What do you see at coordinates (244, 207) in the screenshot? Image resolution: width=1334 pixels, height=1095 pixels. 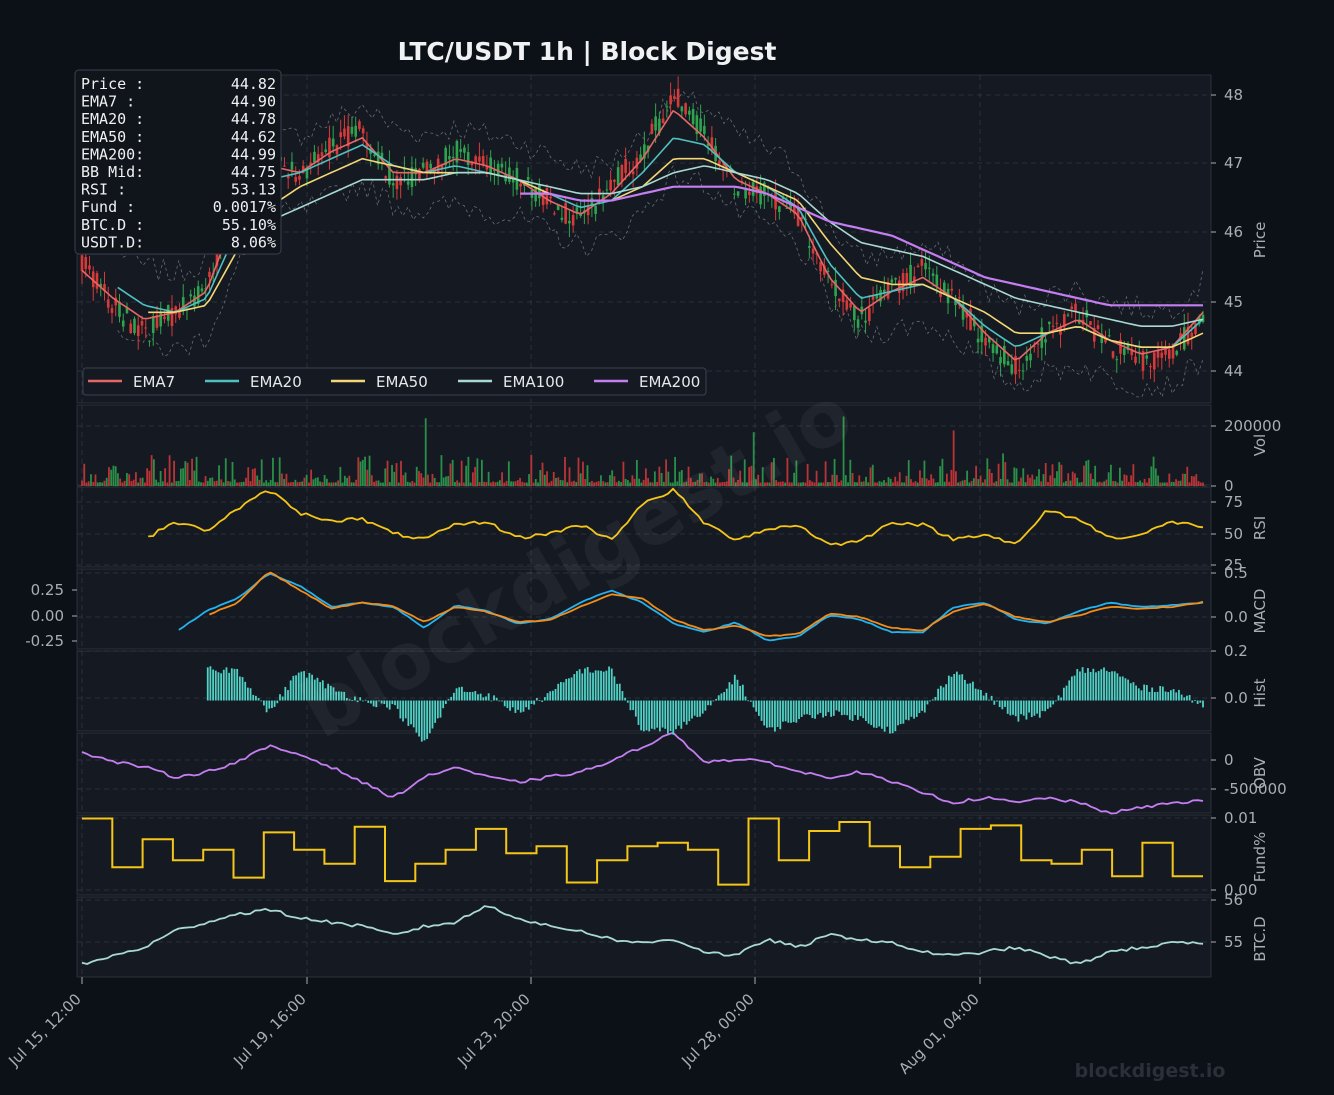 I see `info-value: 0.0017%` at bounding box center [244, 207].